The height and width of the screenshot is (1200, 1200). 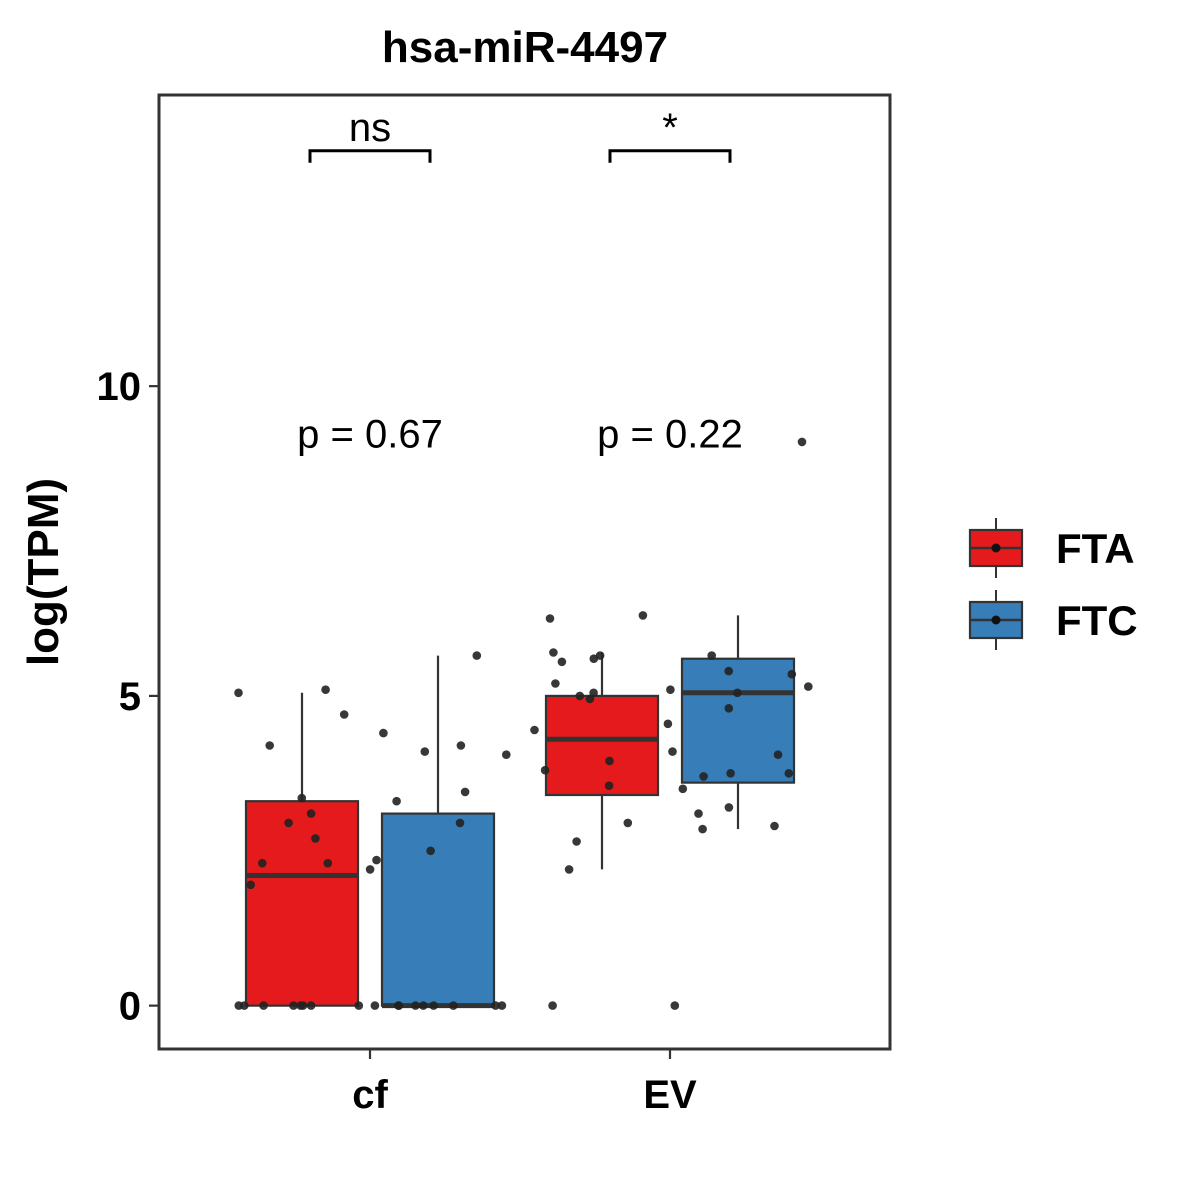 I want to click on y-tick-label: 10, so click(x=119, y=387).